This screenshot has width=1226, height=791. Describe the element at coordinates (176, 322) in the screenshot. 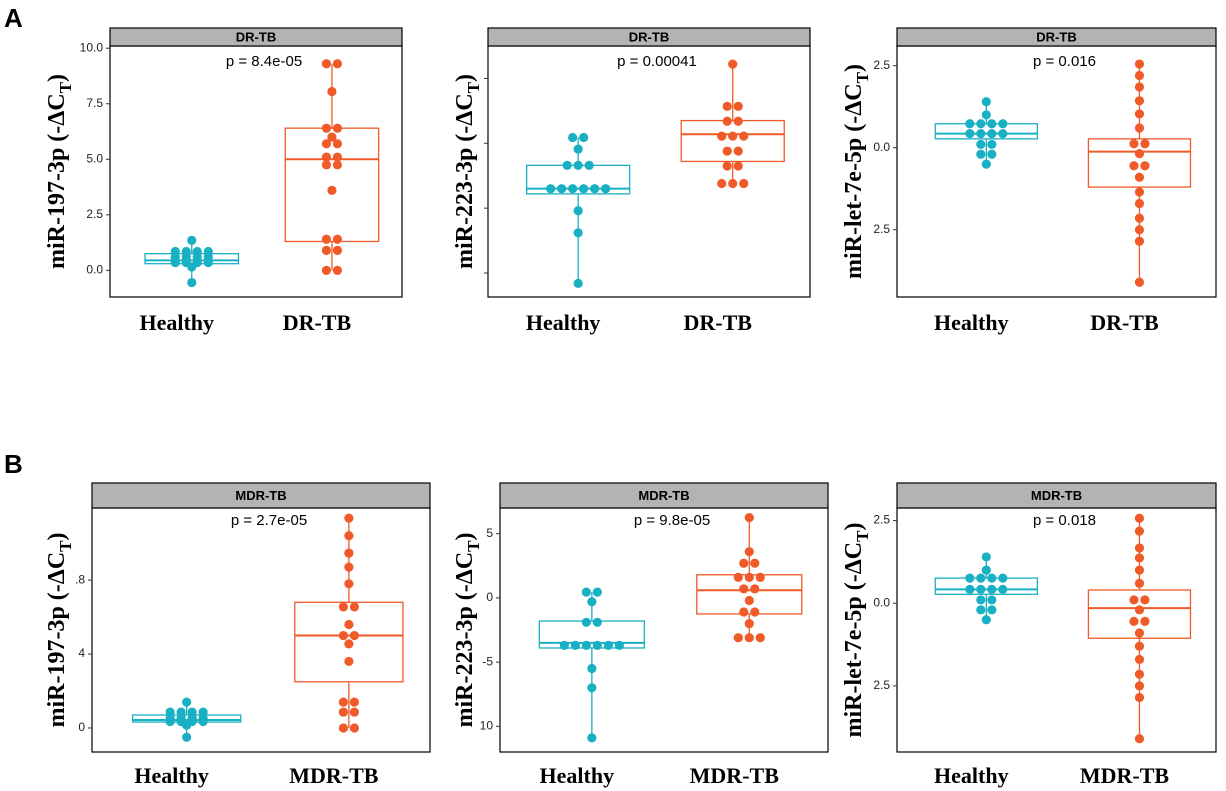

I see `x-tick-label: Healthy` at that location.